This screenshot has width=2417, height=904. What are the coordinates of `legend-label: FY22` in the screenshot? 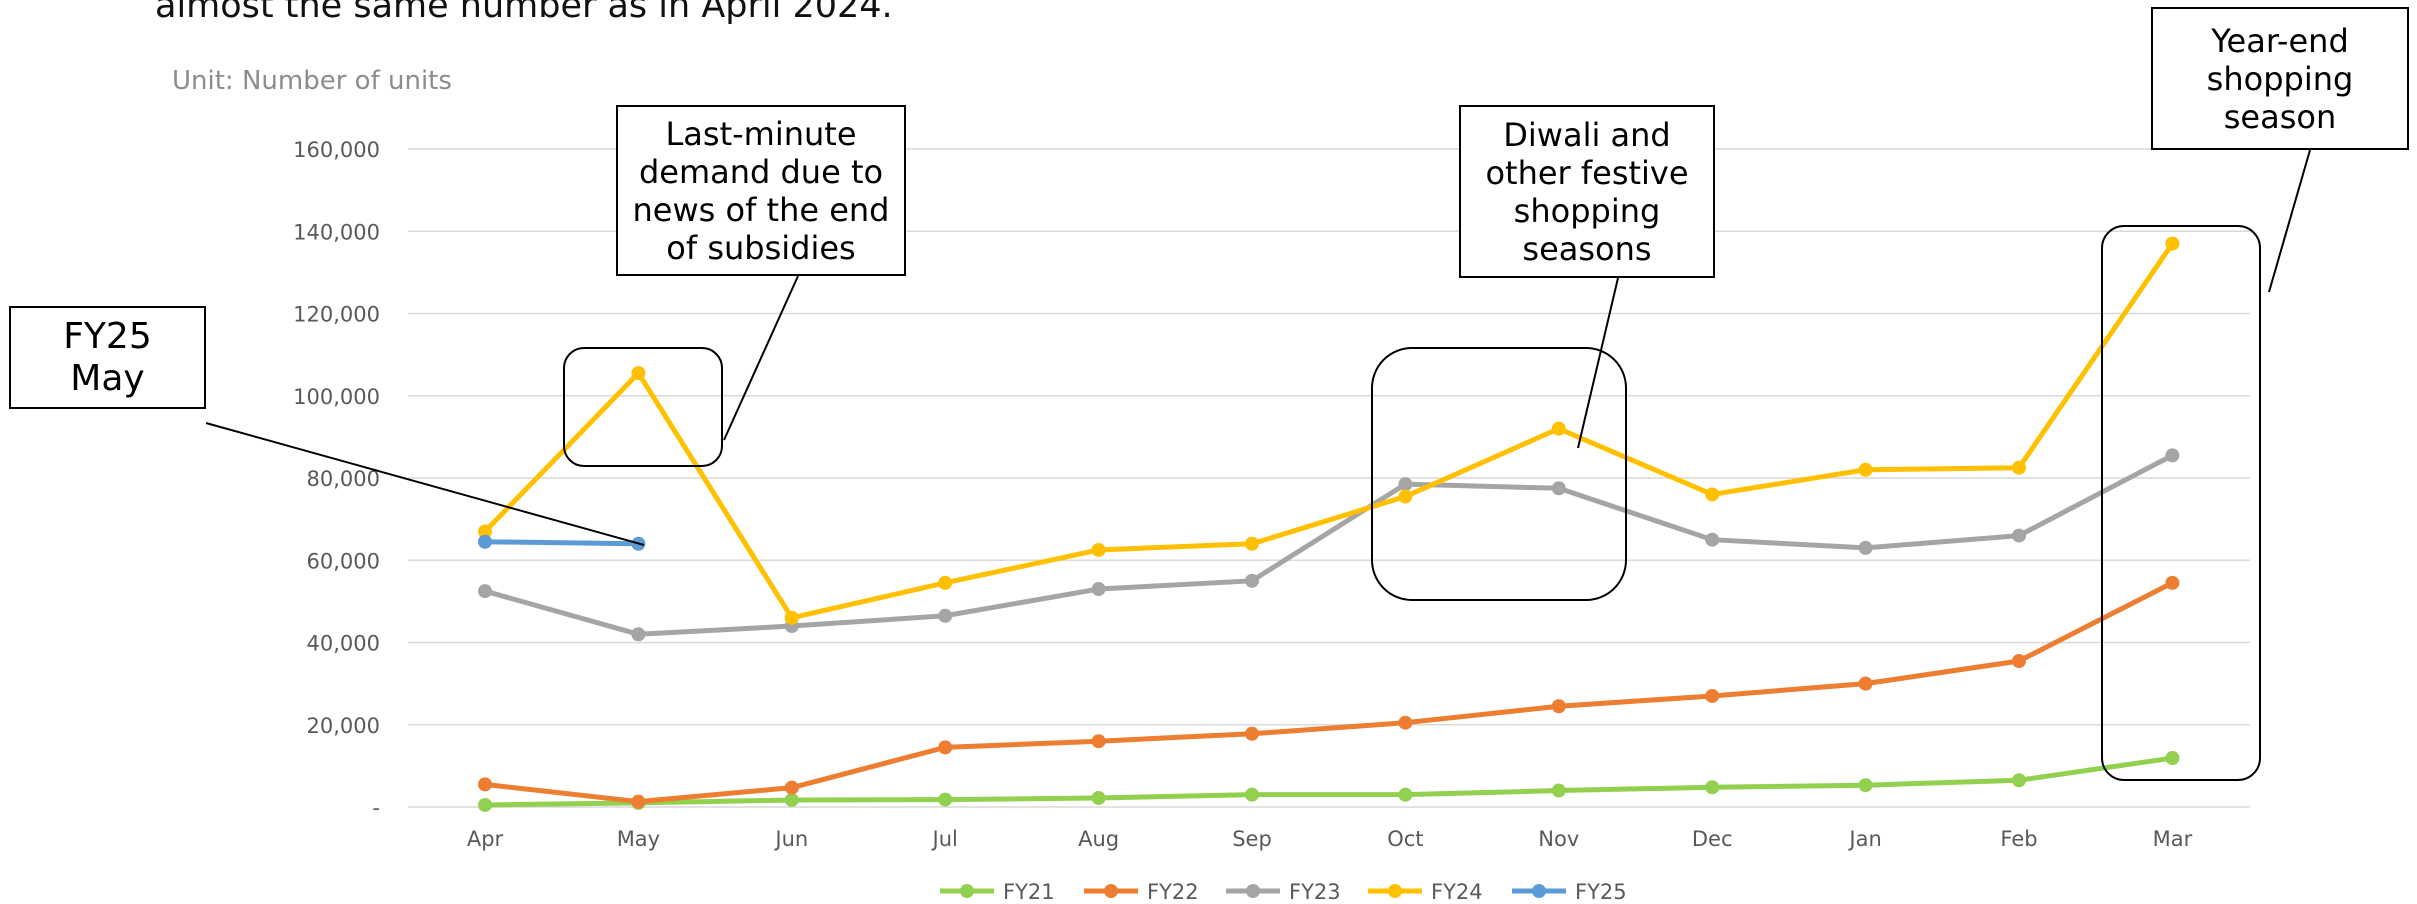 It's located at (1173, 892).